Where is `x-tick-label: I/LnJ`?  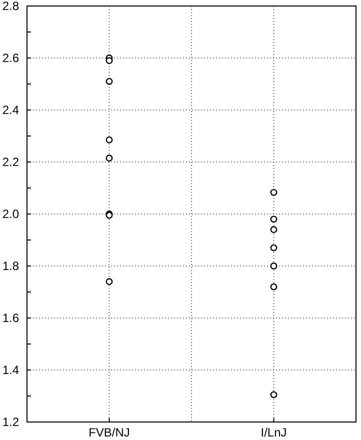 x-tick-label: I/LnJ is located at coordinates (273, 433).